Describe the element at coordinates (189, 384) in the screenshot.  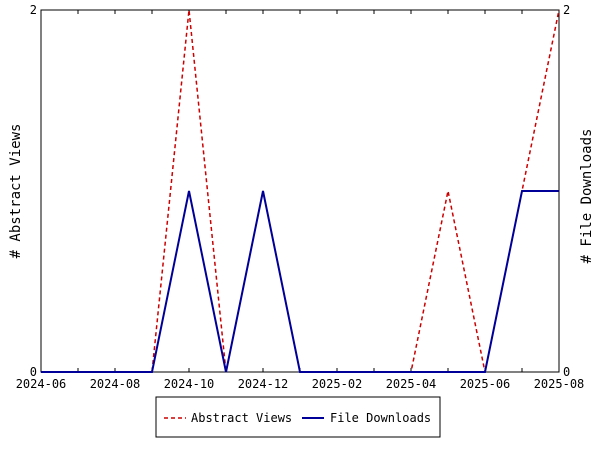
I see `x-tick-label: 2024-10` at that location.